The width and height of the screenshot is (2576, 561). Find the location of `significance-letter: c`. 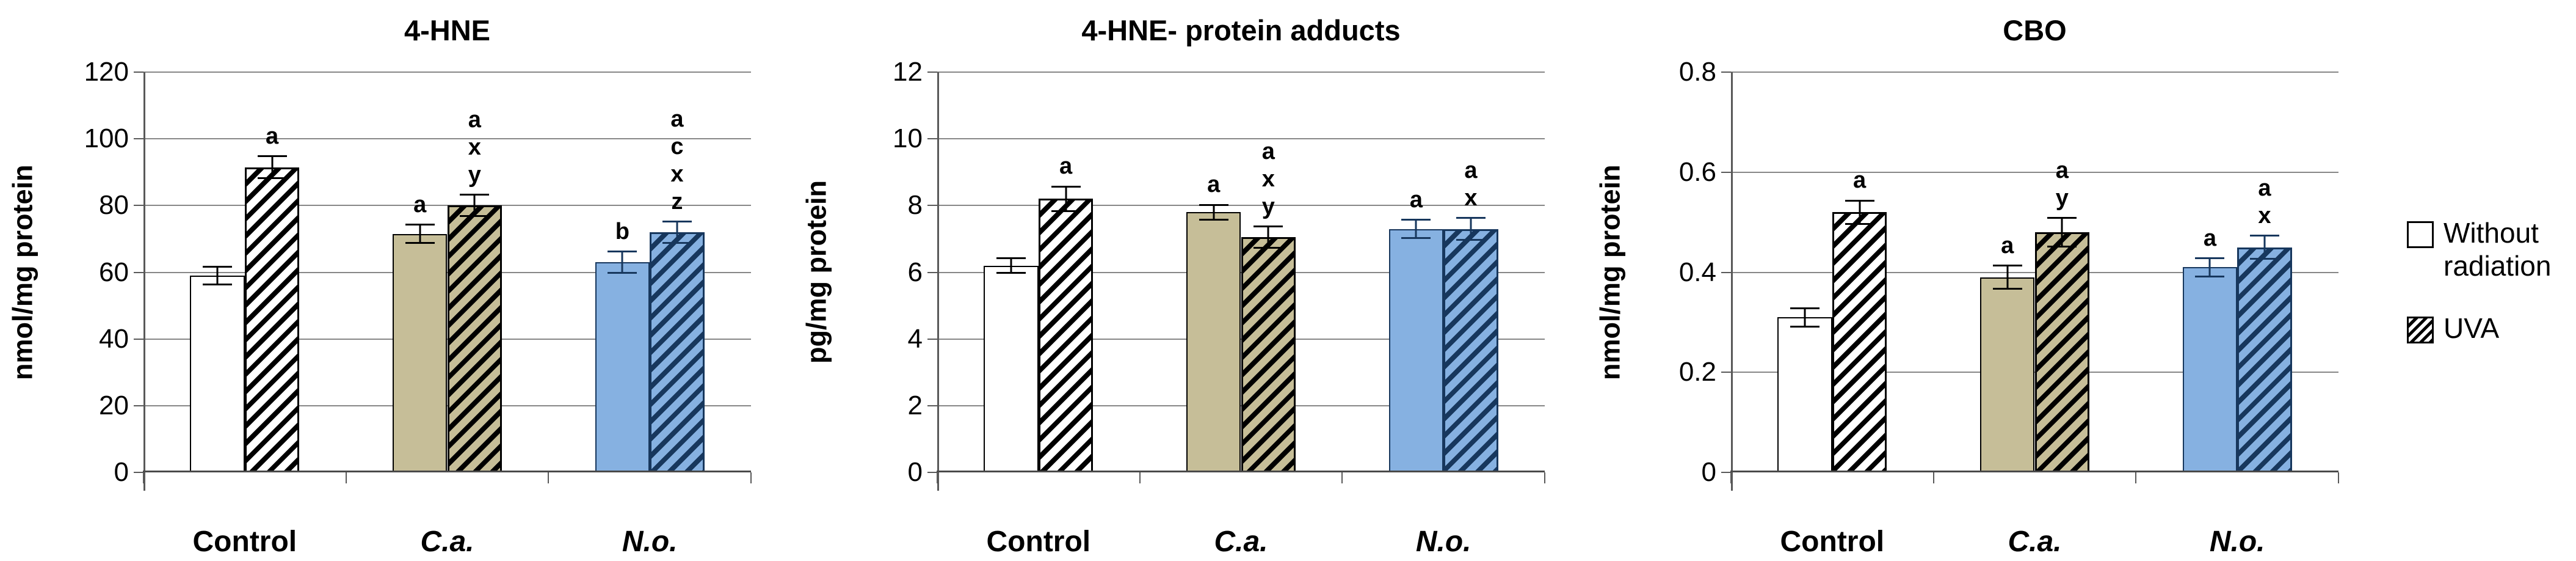

significance-letter: c is located at coordinates (677, 147).